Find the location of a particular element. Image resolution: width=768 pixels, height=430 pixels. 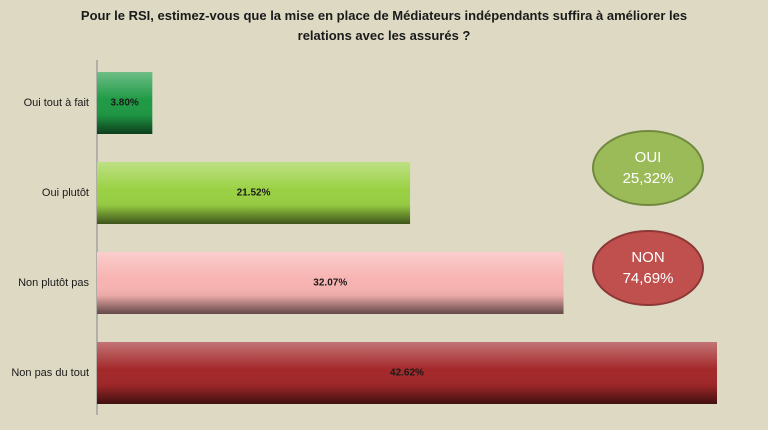

value-label: 32.07% is located at coordinates (330, 283).